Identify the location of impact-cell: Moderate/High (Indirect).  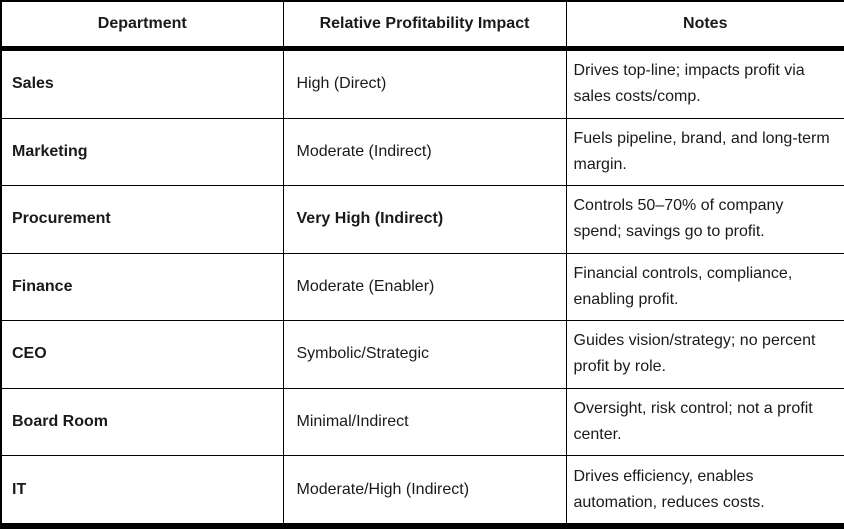
(424, 491).